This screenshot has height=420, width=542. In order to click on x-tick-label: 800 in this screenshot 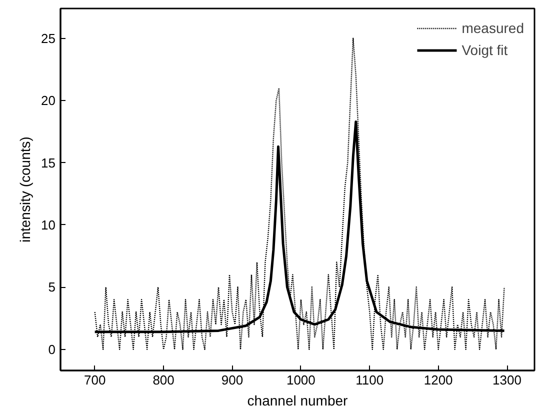, I will do `click(163, 380)`.